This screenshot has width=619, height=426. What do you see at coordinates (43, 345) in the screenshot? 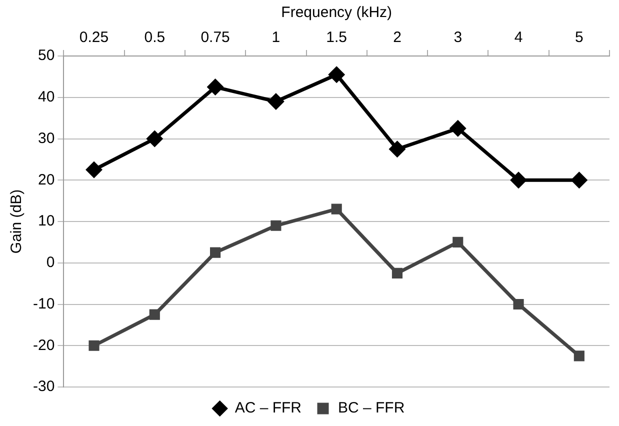
I see `y-tick-label: -20` at bounding box center [43, 345].